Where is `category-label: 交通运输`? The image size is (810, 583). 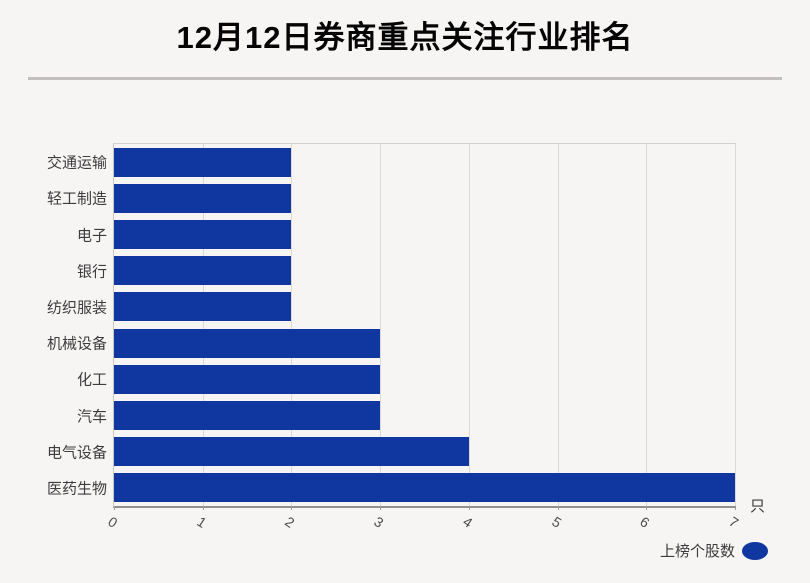 category-label: 交通运输 is located at coordinates (76, 163).